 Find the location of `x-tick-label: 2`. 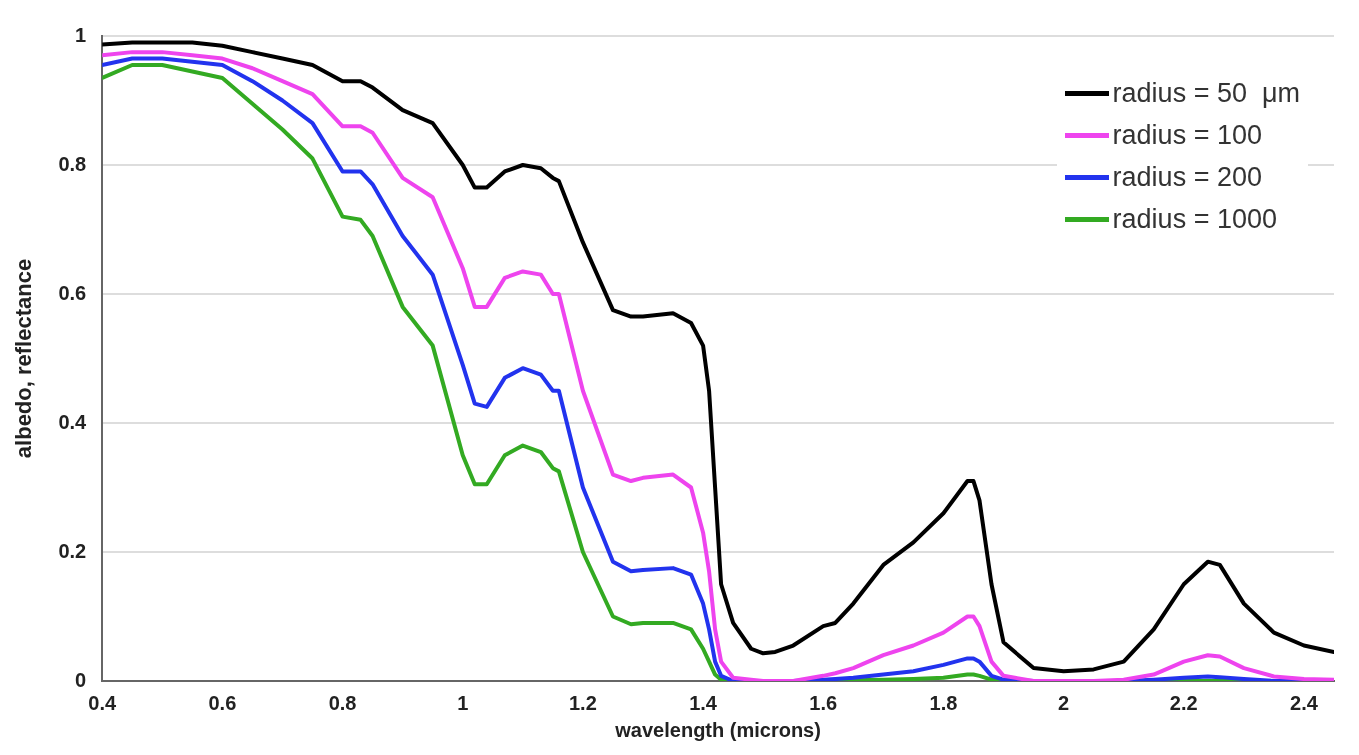

x-tick-label: 2 is located at coordinates (1064, 702).